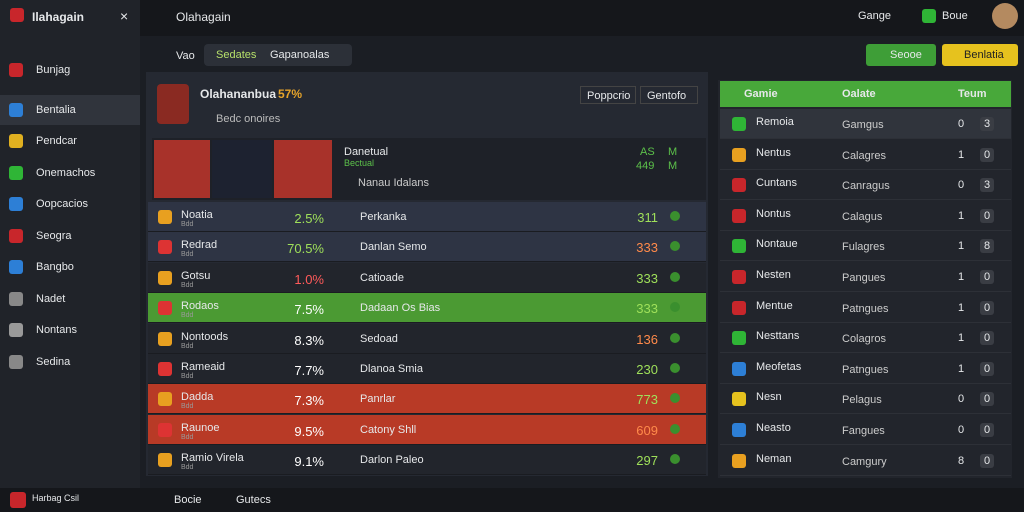 This screenshot has height=512, width=1024. I want to click on group: Calagus, so click(862, 216).